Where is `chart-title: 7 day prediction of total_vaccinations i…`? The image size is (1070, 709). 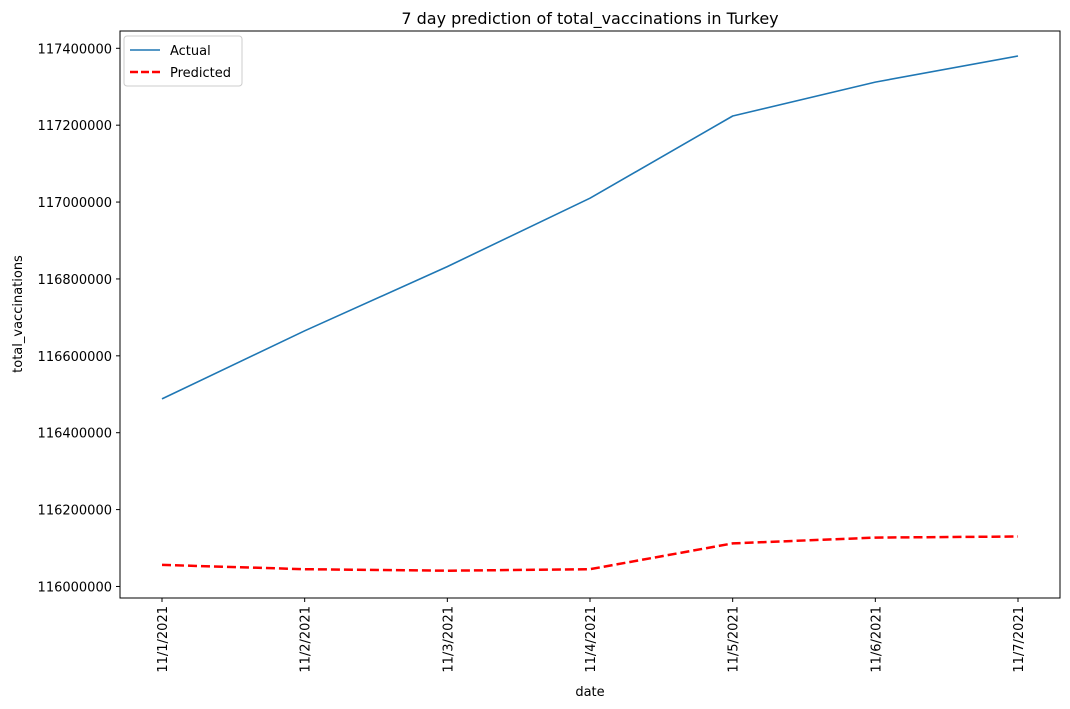
chart-title: 7 day prediction of total_vaccinations i… is located at coordinates (589, 19).